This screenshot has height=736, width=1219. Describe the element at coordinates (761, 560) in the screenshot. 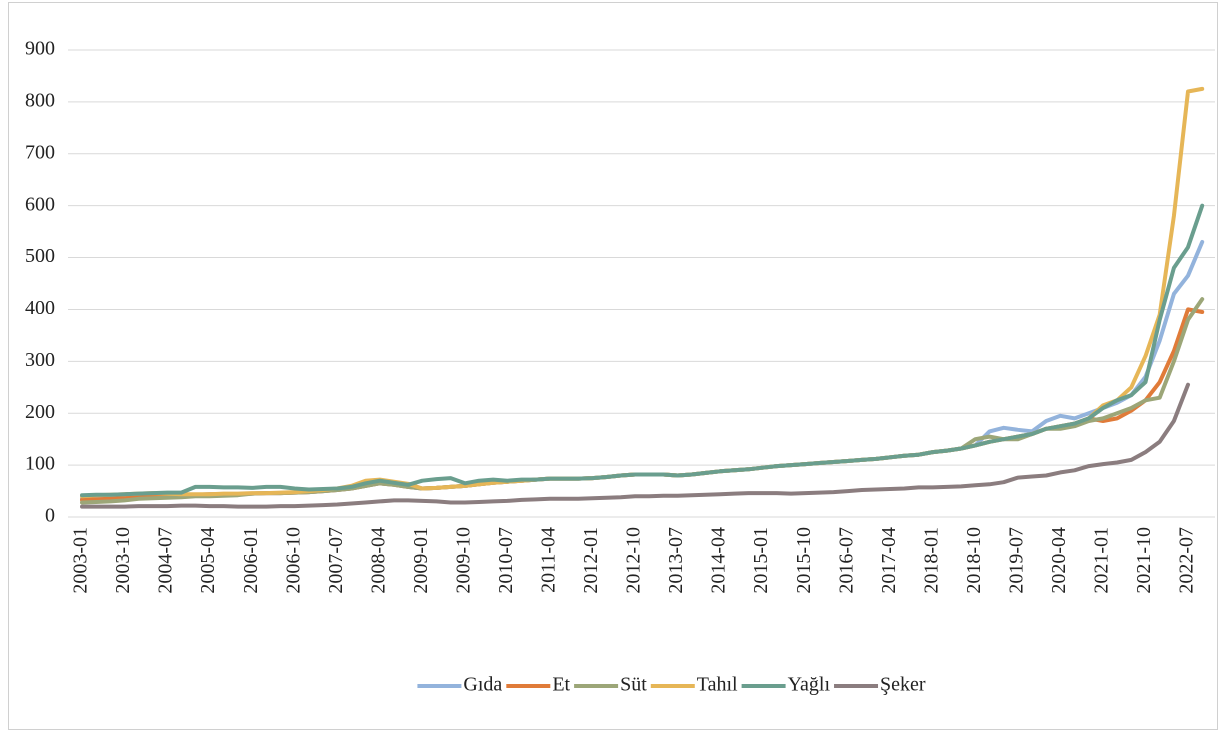

I see `x-tick-label: 2015-01` at that location.